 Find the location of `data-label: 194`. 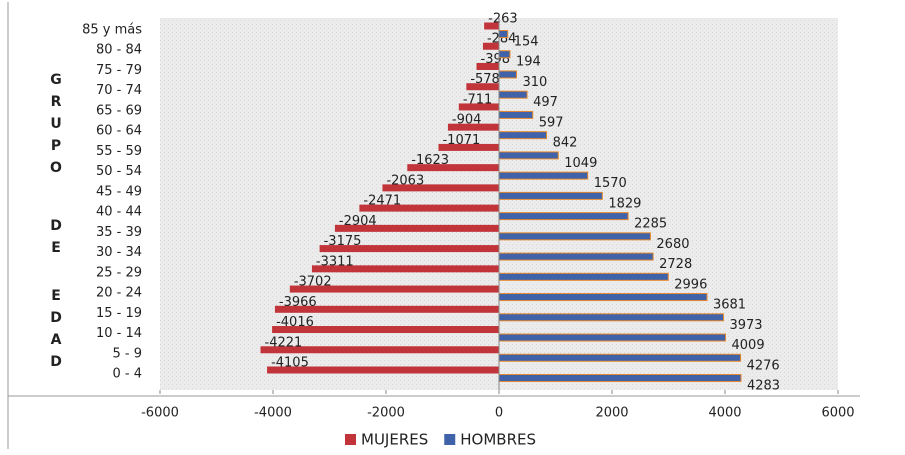

data-label: 194 is located at coordinates (528, 62).